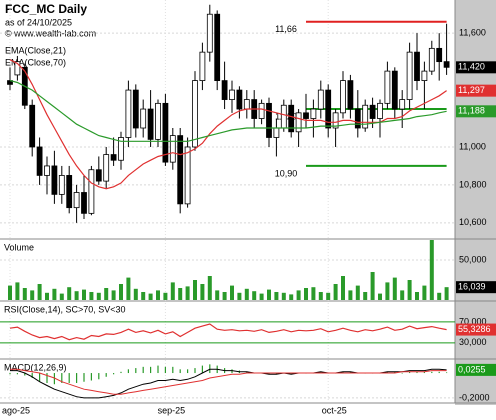 Image resolution: width=496 pixels, height=420 pixels. What do you see at coordinates (16, 410) in the screenshot?
I see `x-tick-label: ago-25` at bounding box center [16, 410].